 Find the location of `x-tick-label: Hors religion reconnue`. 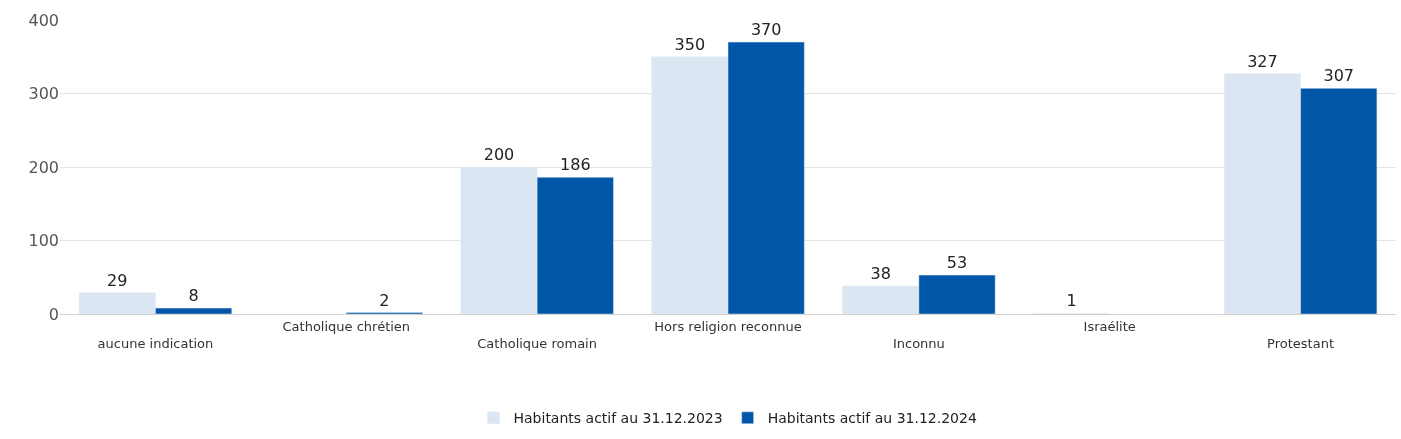

x-tick-label: Hors religion reconnue is located at coordinates (728, 326).